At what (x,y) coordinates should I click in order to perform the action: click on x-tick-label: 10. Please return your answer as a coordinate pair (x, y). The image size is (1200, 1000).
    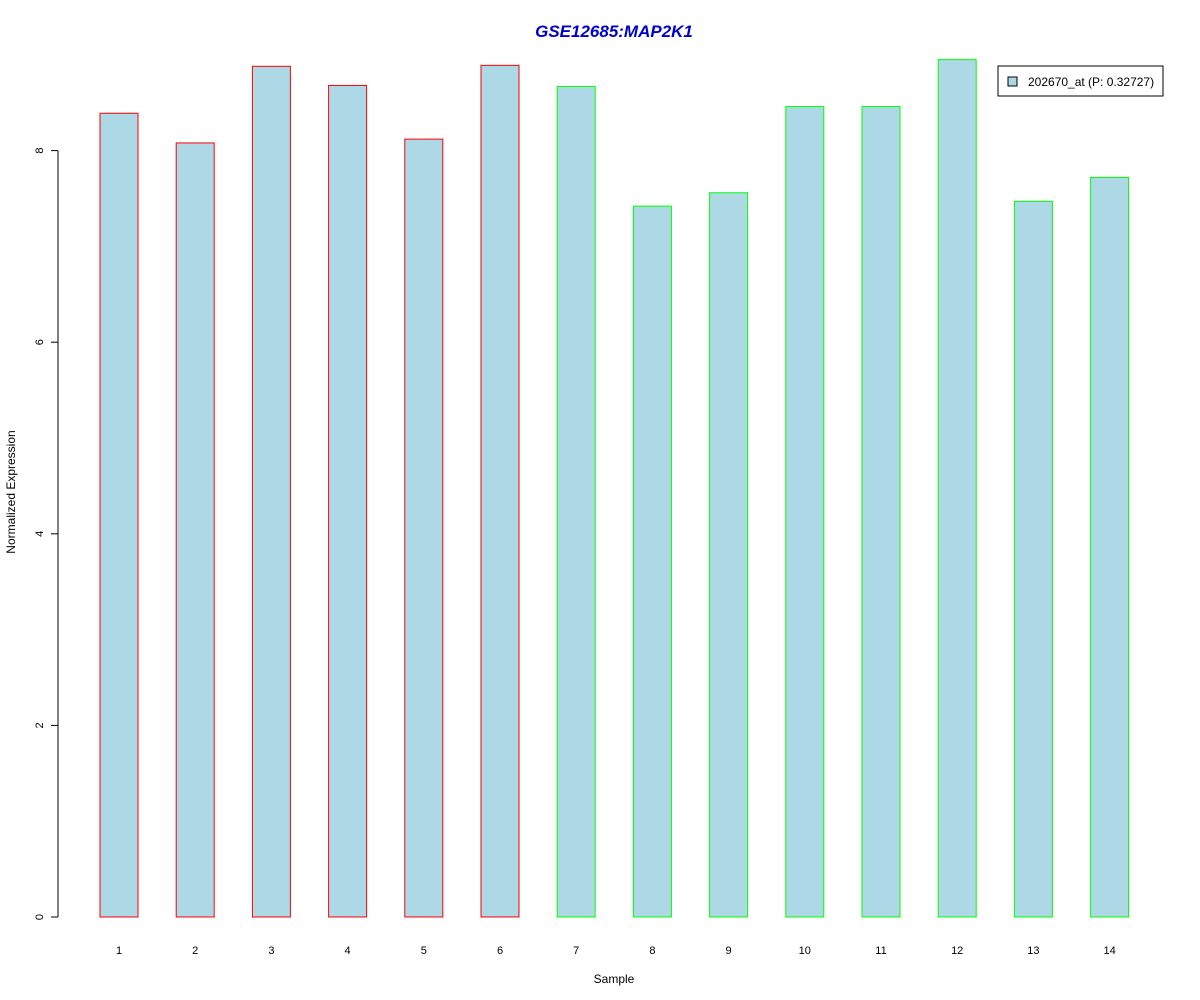
    Looking at the image, I should click on (805, 951).